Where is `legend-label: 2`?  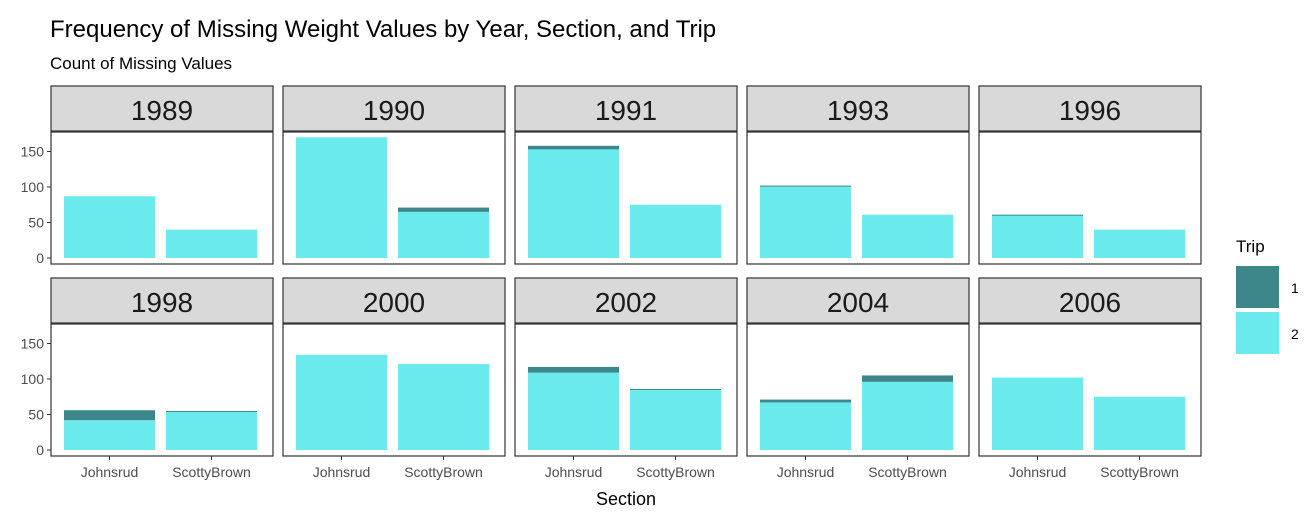
legend-label: 2 is located at coordinates (1295, 334).